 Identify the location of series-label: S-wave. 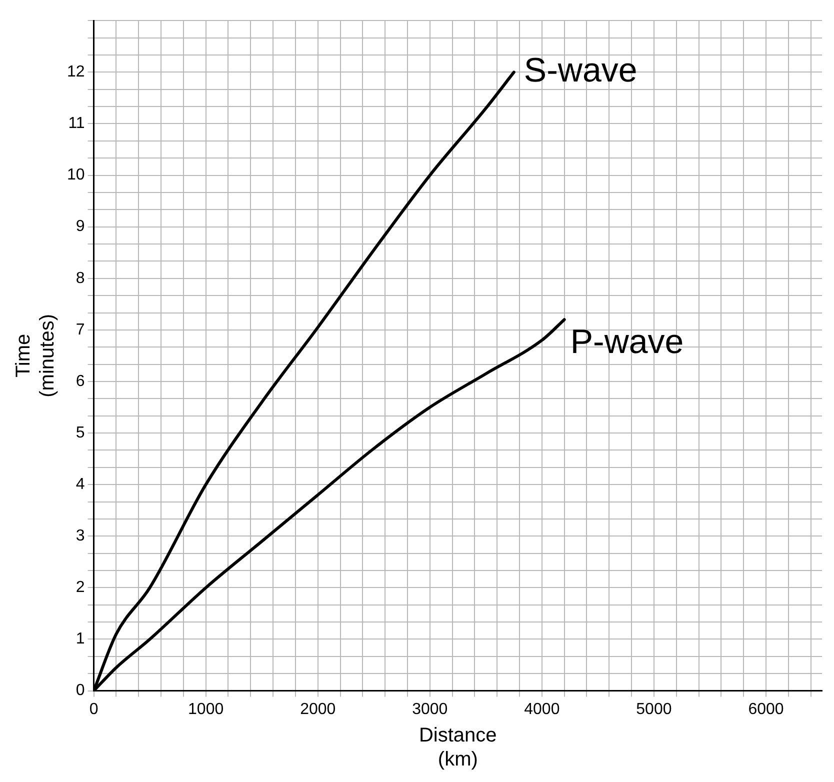
(581, 71).